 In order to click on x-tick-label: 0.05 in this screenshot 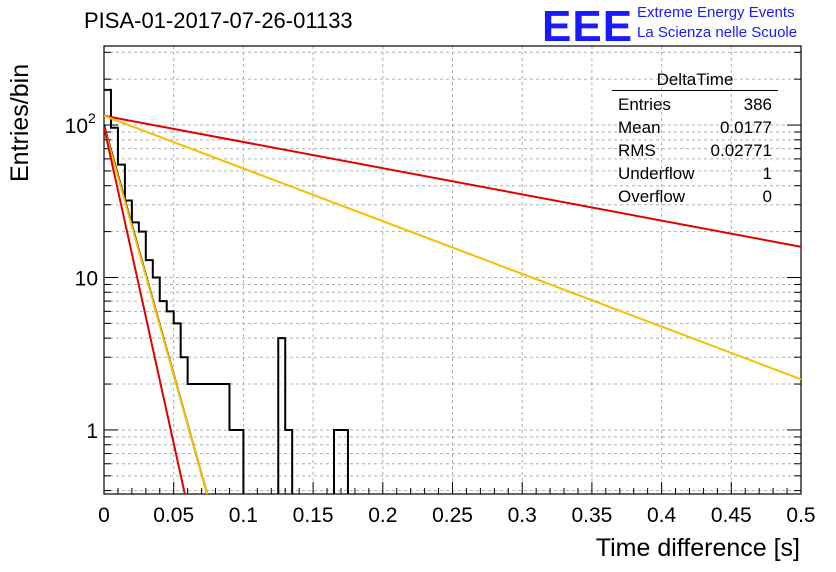, I will do `click(173, 515)`.